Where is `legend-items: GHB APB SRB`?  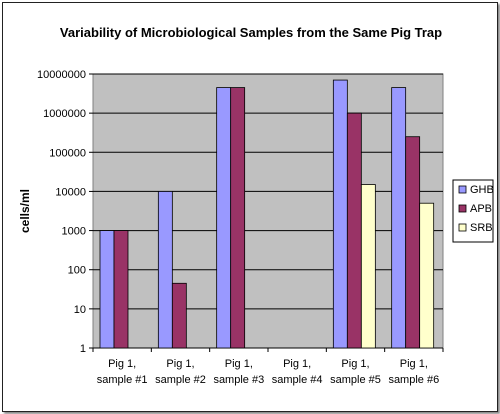 legend-items: GHB APB SRB is located at coordinates (476, 209).